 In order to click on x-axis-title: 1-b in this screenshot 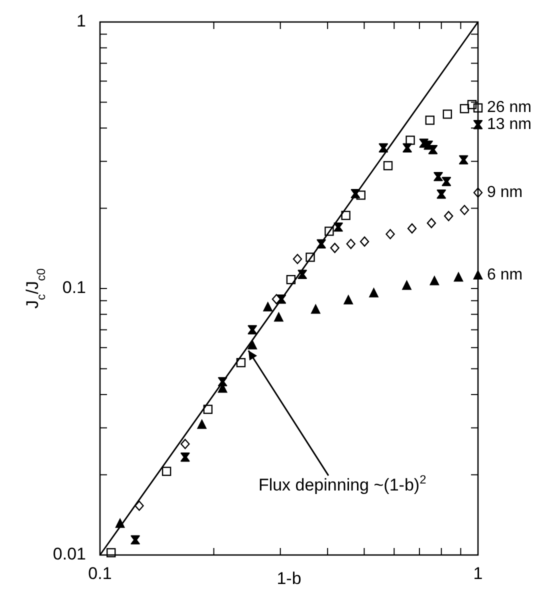, I will do `click(289, 578)`.